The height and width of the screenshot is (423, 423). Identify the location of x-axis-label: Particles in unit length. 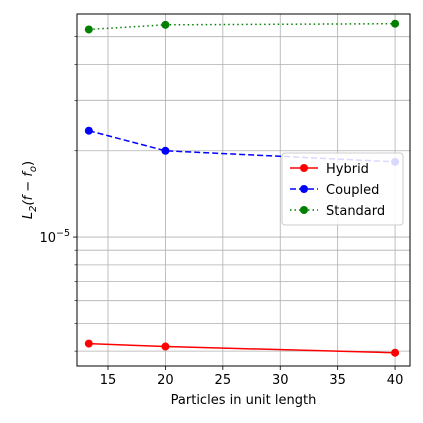
(244, 400).